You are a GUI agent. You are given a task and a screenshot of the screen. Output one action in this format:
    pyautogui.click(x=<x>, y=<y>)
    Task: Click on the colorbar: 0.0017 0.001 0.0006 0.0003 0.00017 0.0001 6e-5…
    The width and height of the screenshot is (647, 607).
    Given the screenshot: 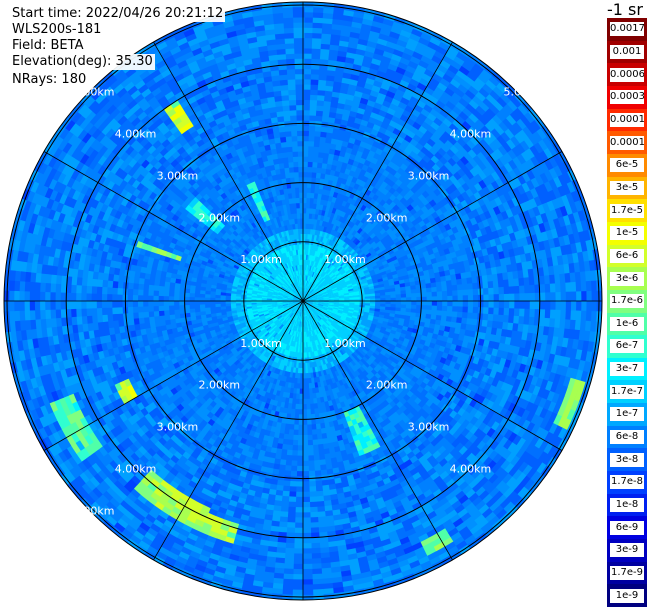 What is the action you would take?
    pyautogui.click(x=627, y=312)
    